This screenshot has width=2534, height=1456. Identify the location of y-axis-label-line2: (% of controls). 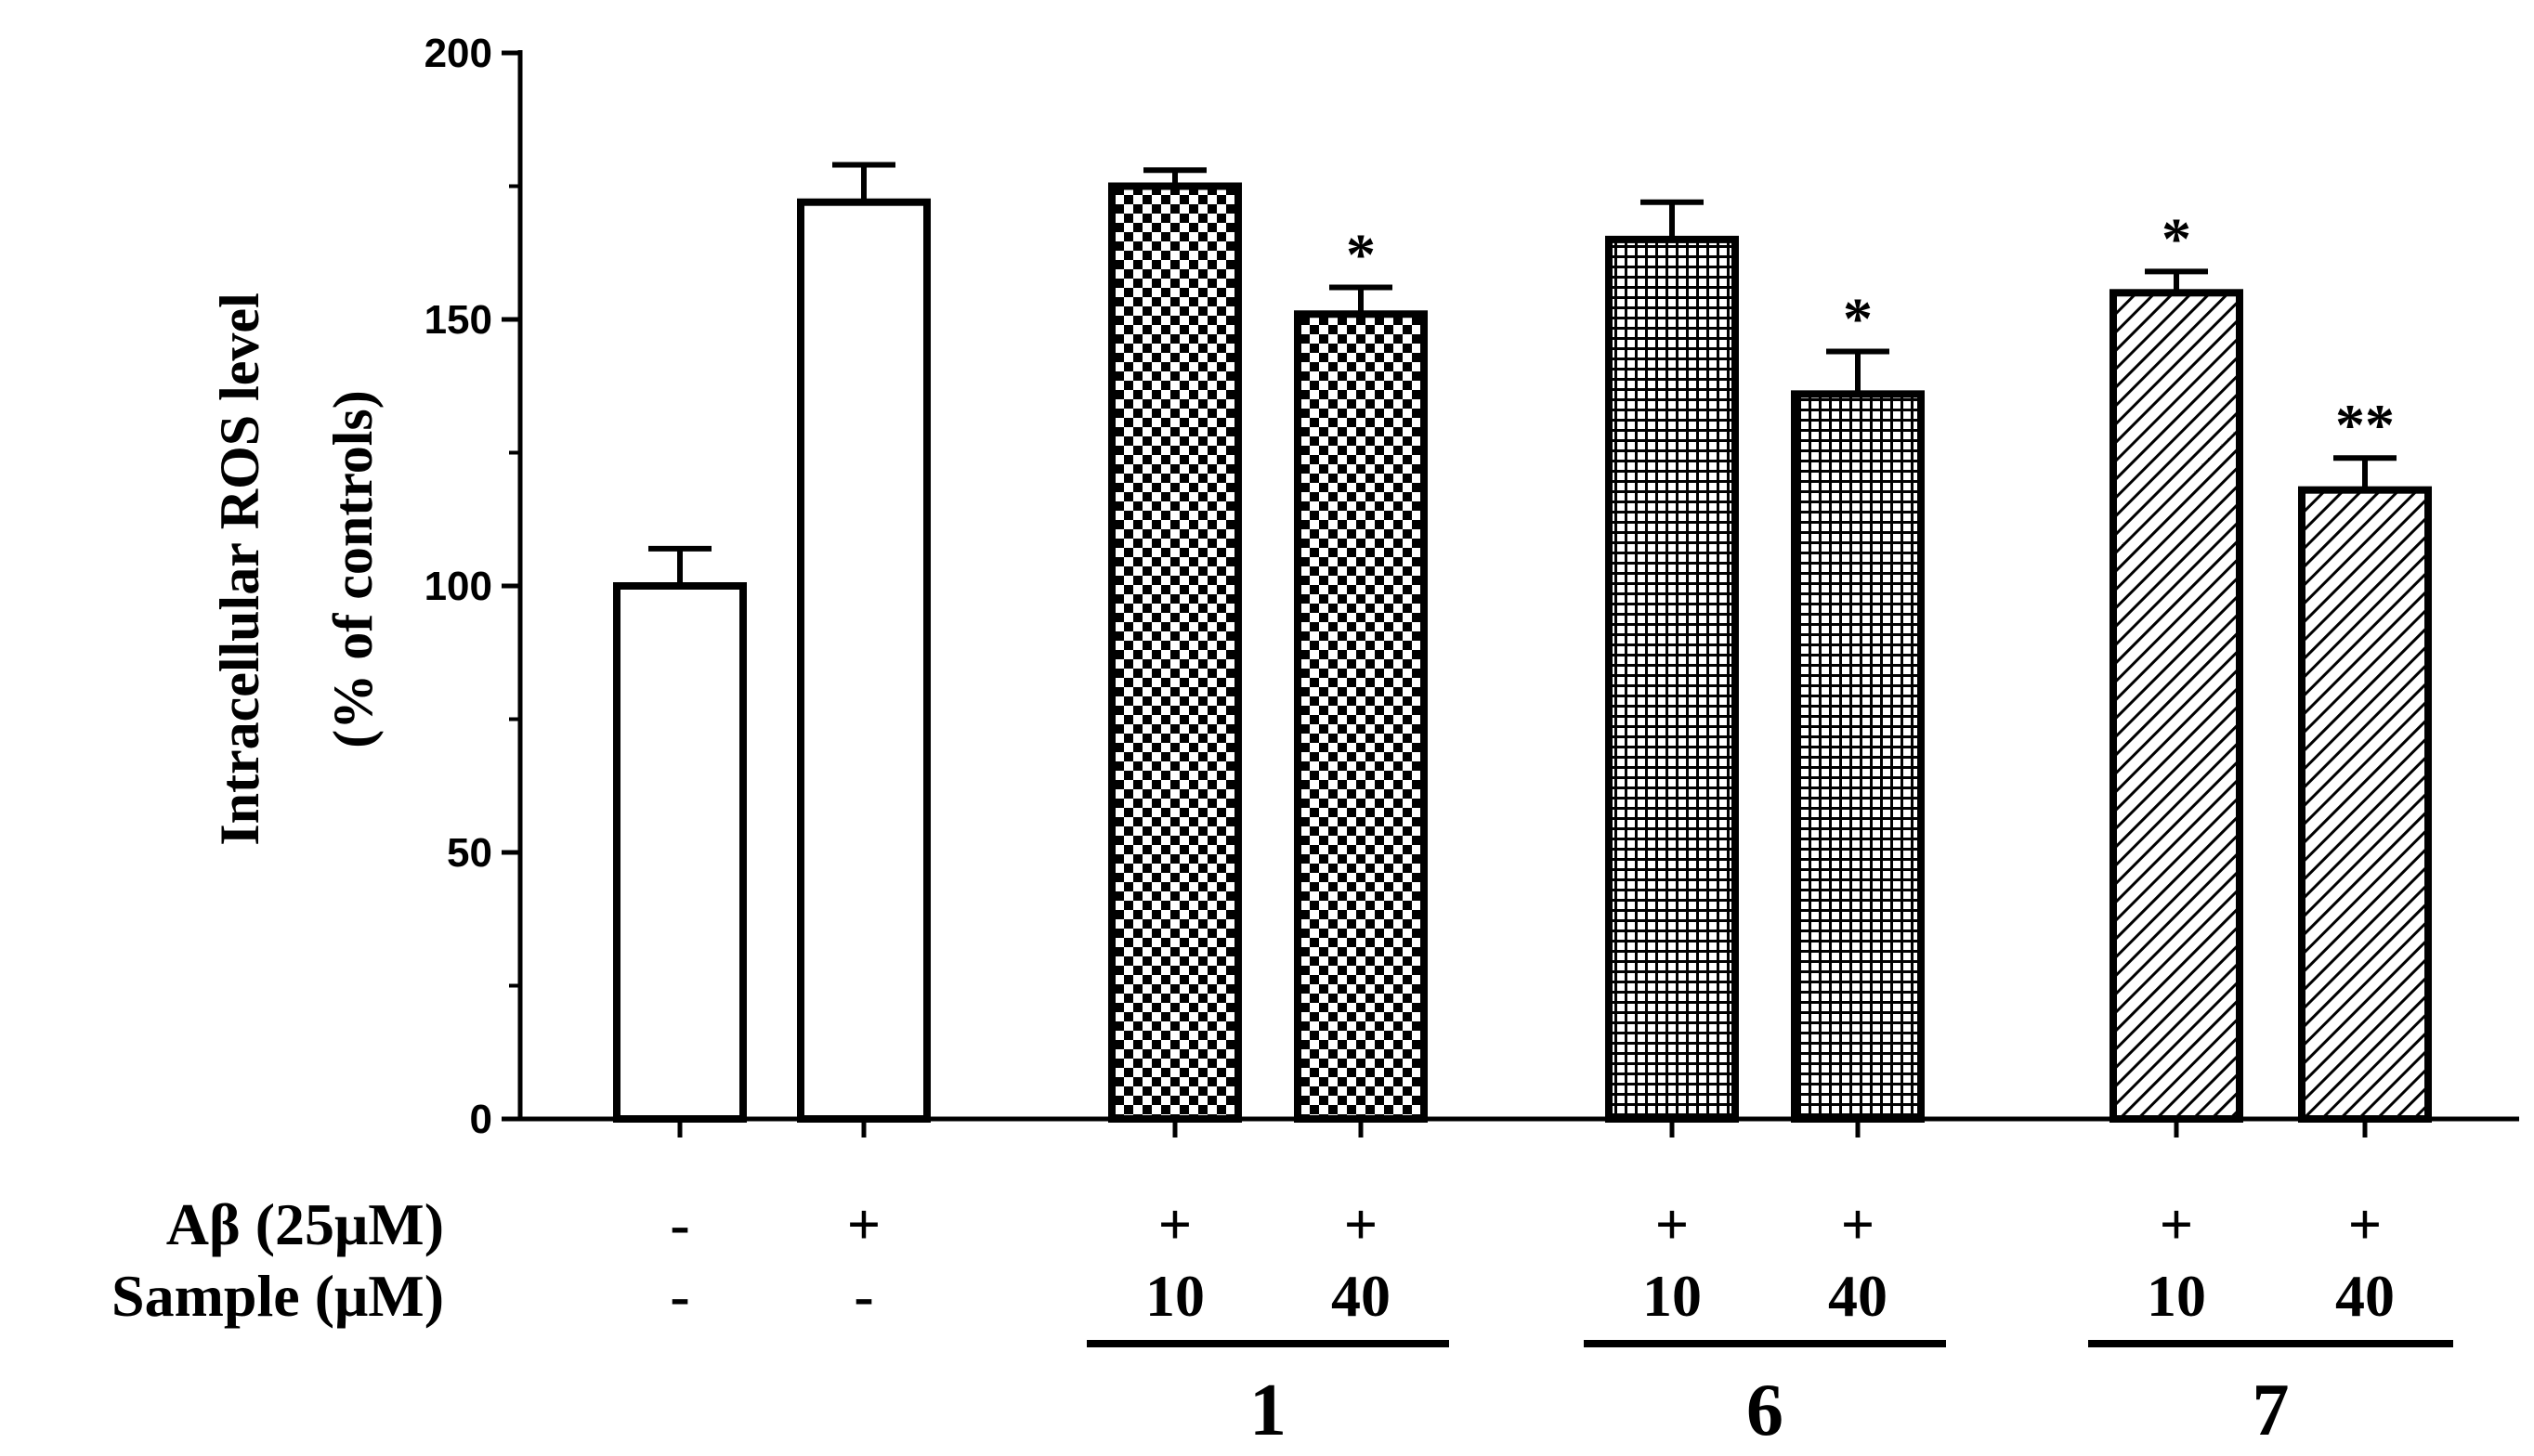
(353, 569).